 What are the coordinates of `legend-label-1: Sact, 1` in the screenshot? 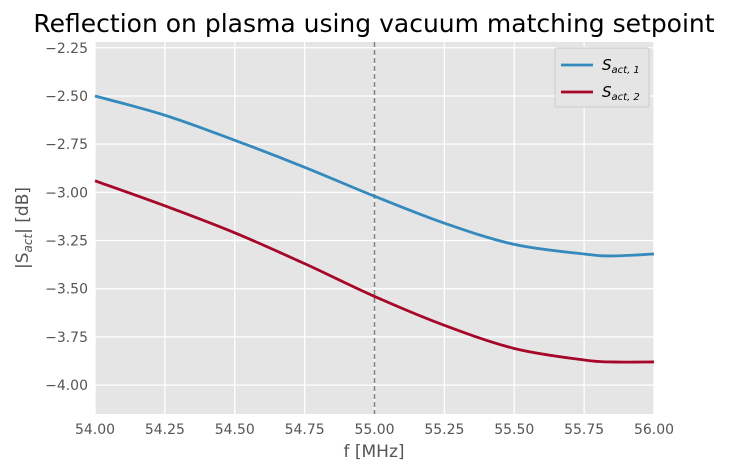 It's located at (621, 66).